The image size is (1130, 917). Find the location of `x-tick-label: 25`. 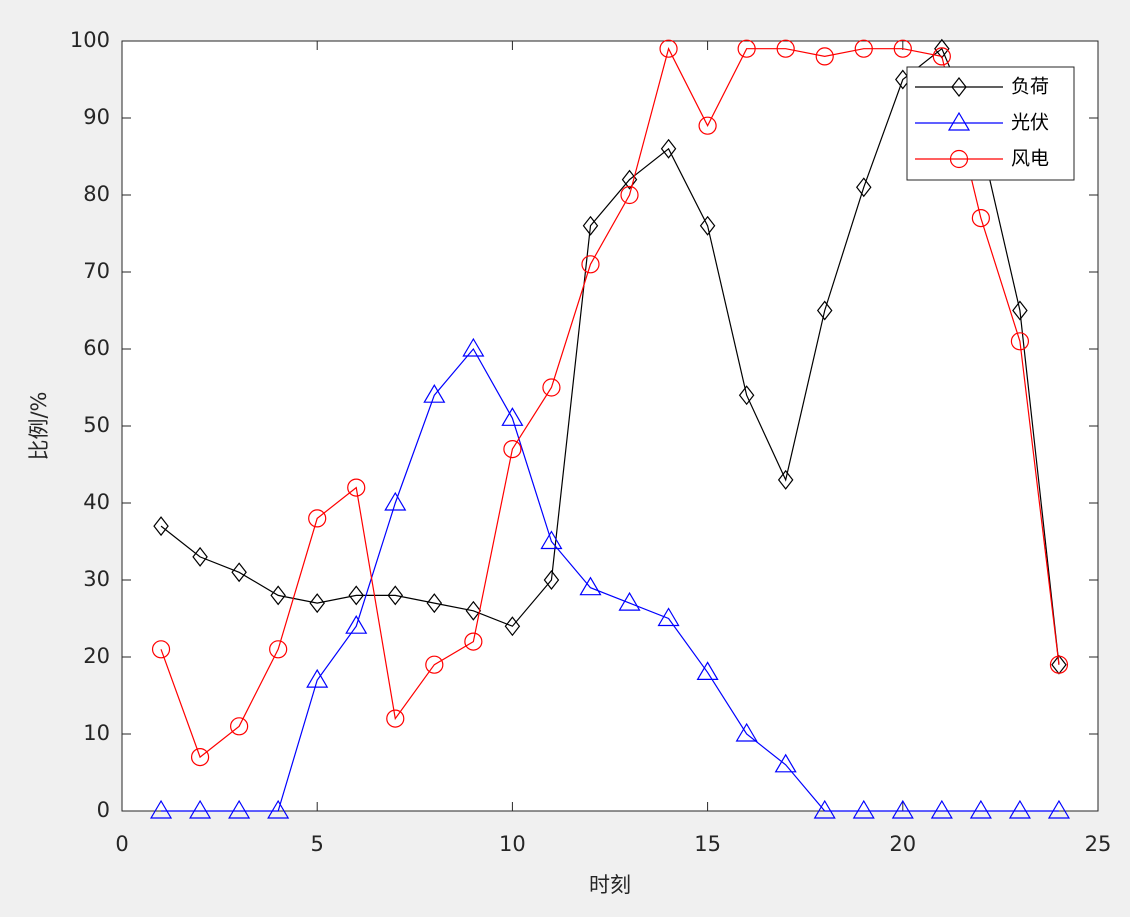

x-tick-label: 25 is located at coordinates (1098, 844).